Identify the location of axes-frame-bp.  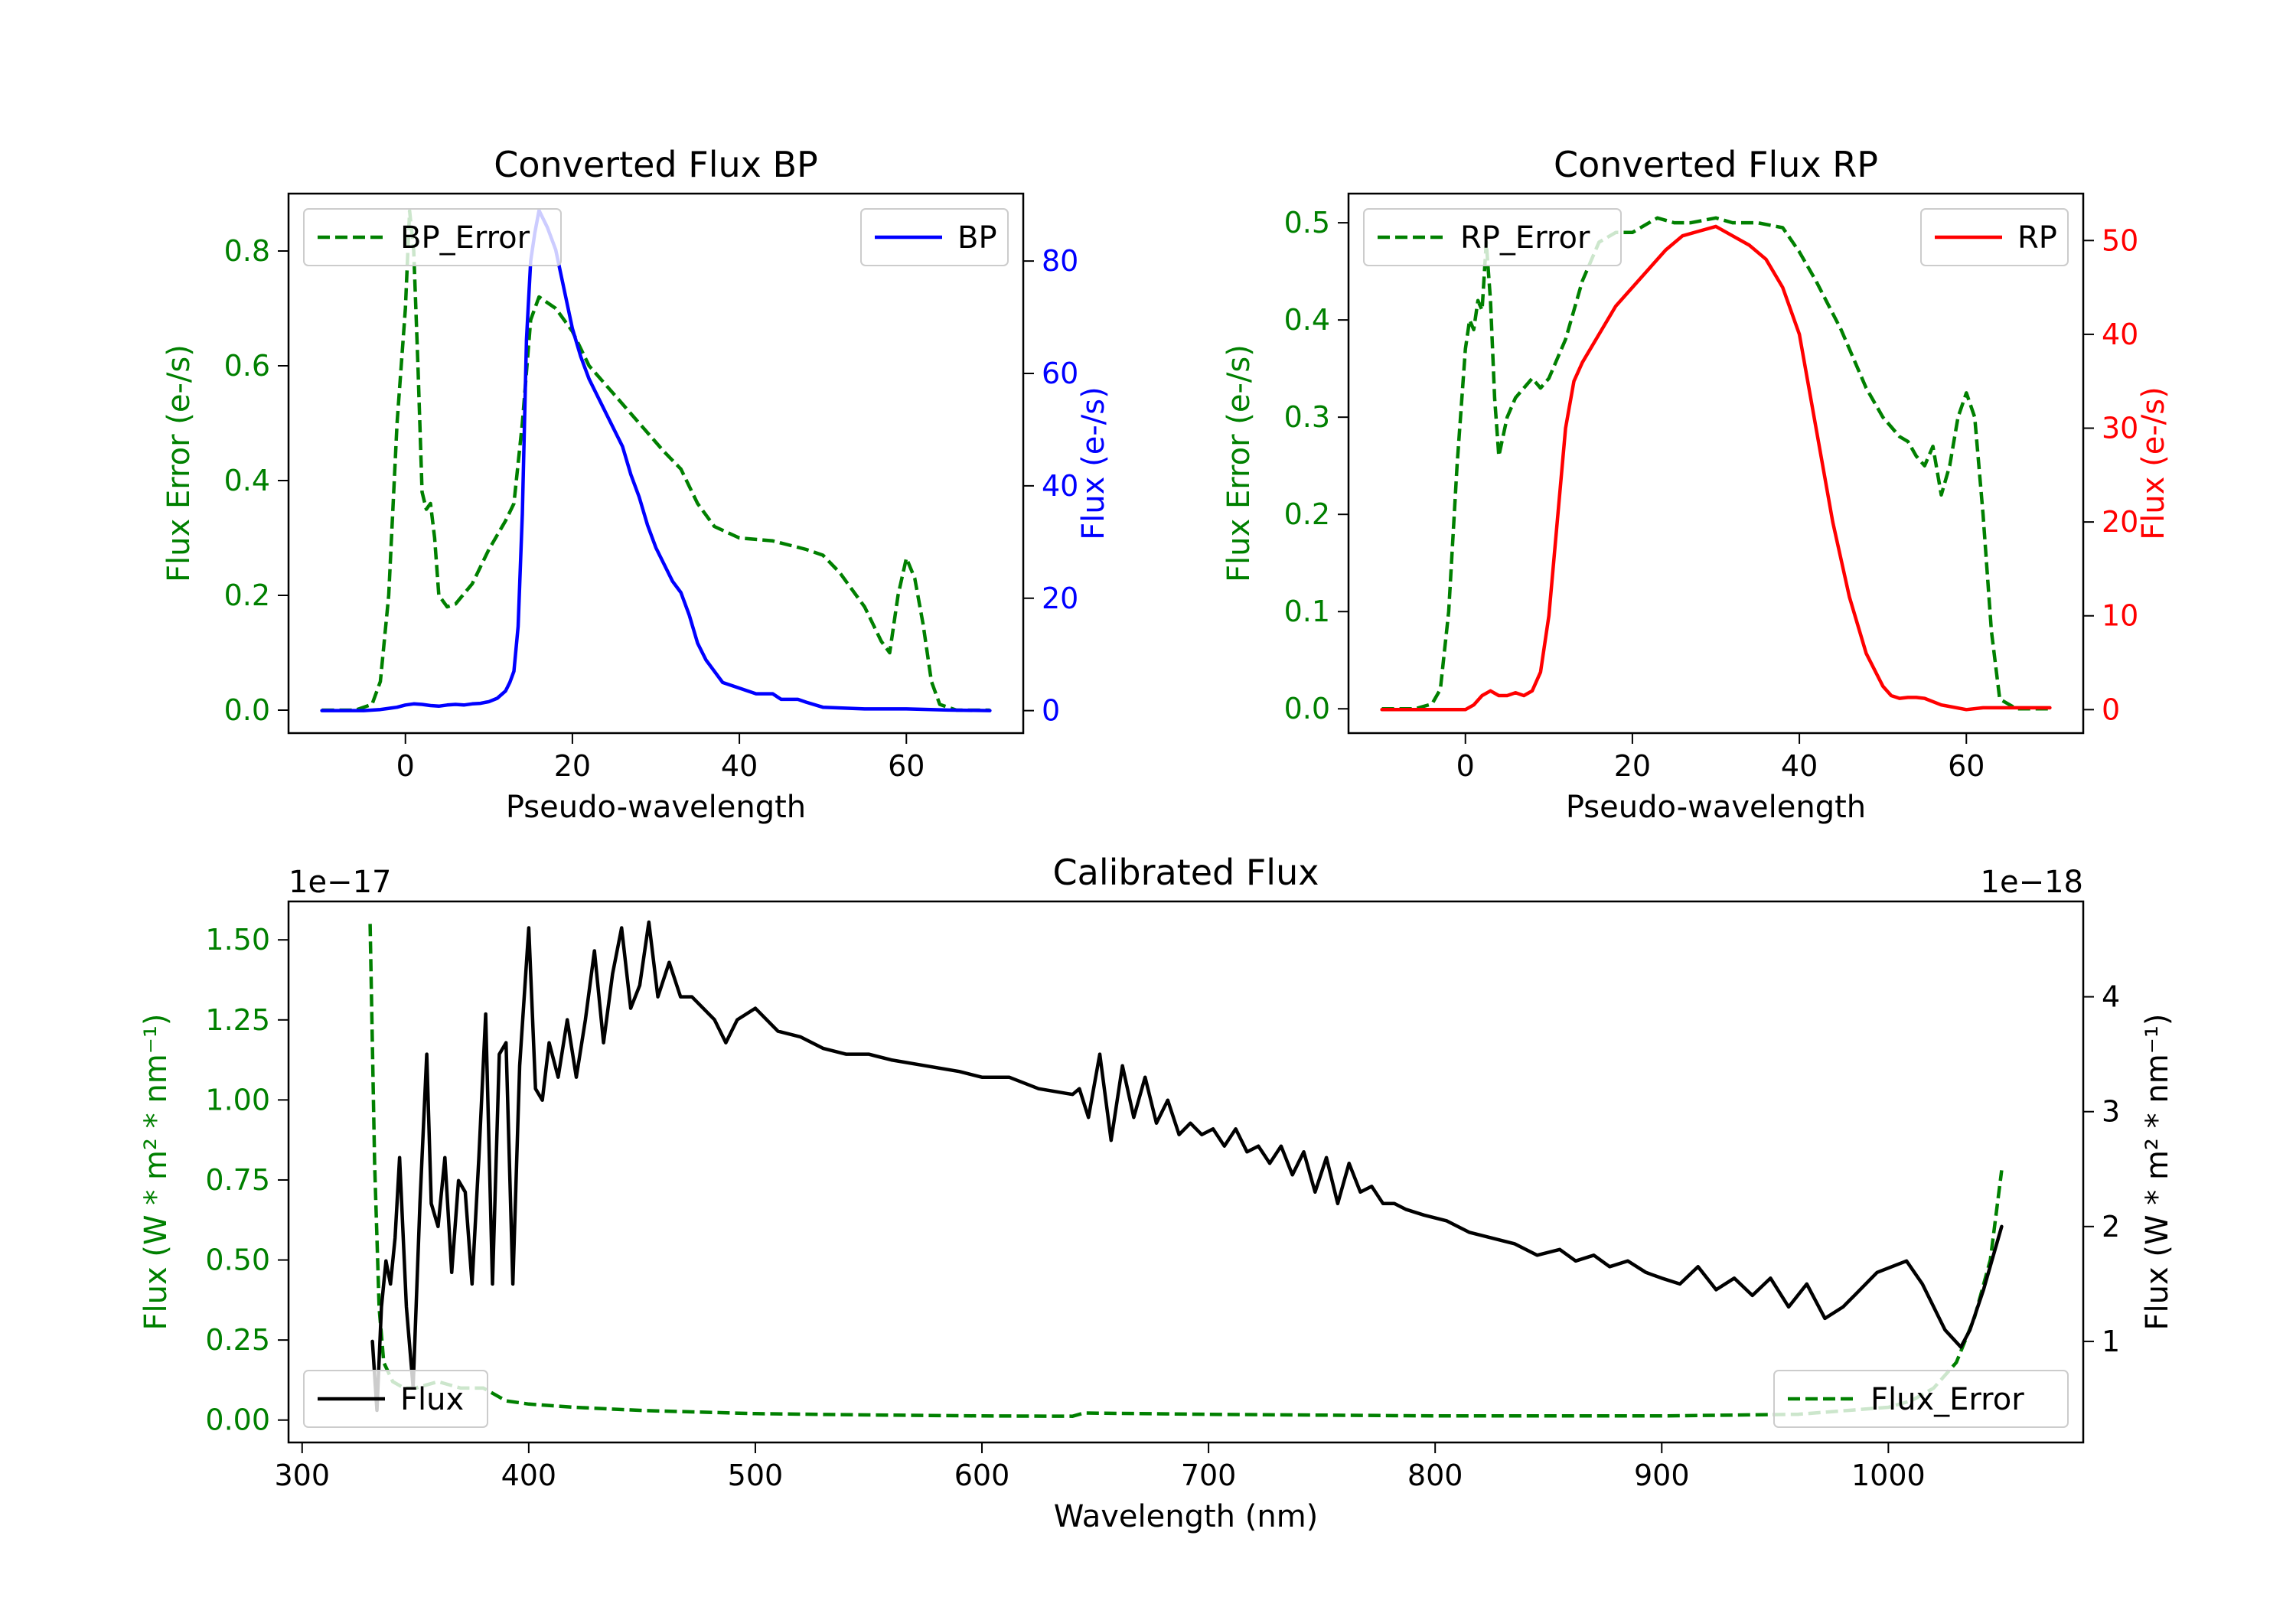
(656, 463).